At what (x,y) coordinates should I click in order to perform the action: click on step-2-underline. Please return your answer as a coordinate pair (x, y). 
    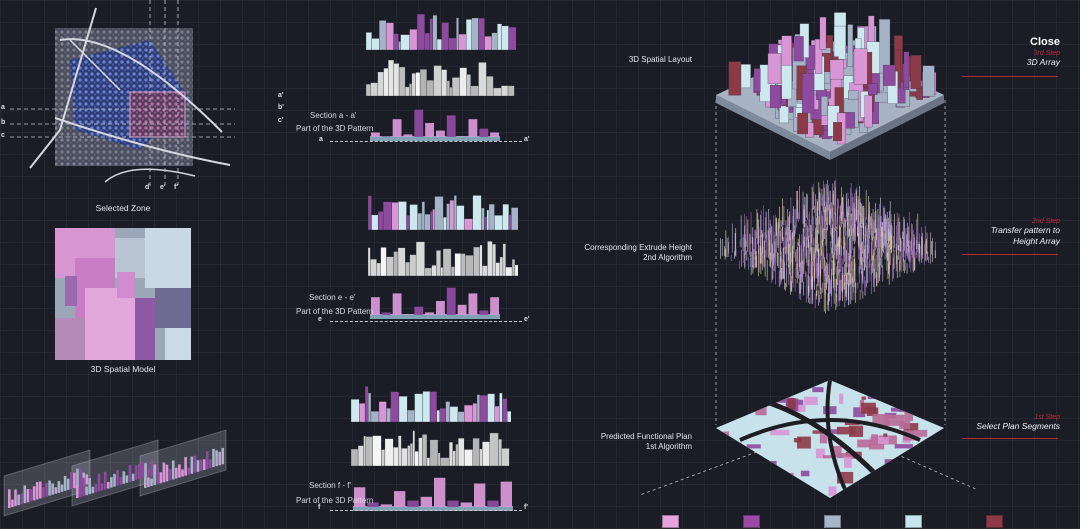
    Looking at the image, I should click on (1010, 254).